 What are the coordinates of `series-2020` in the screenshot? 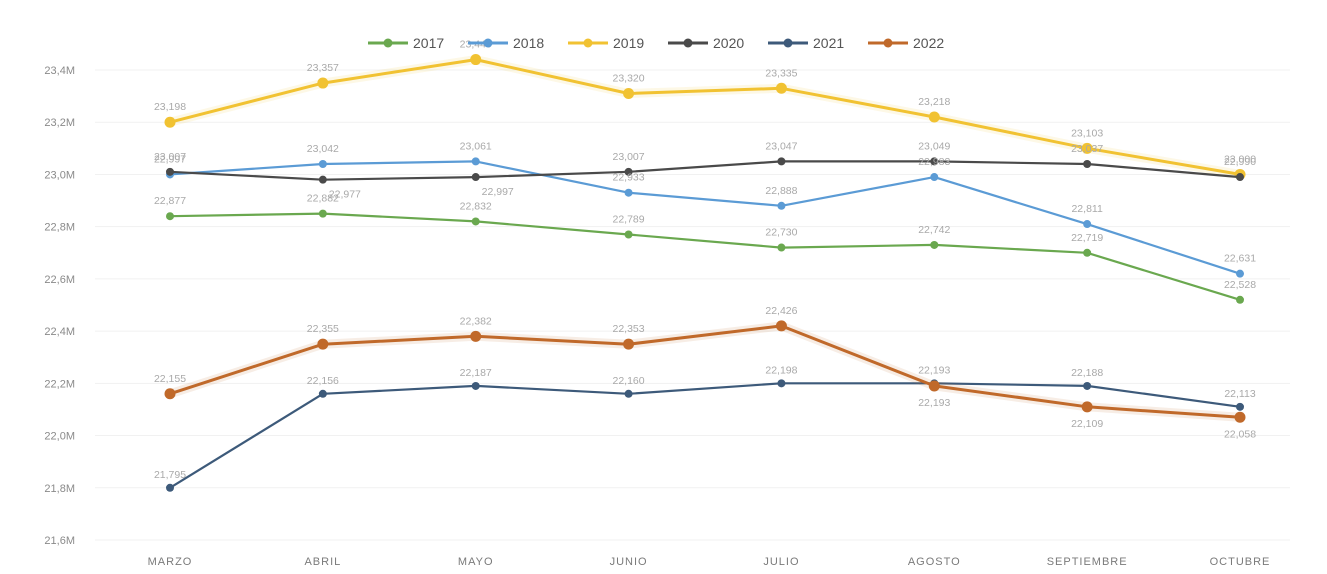 It's located at (705, 170).